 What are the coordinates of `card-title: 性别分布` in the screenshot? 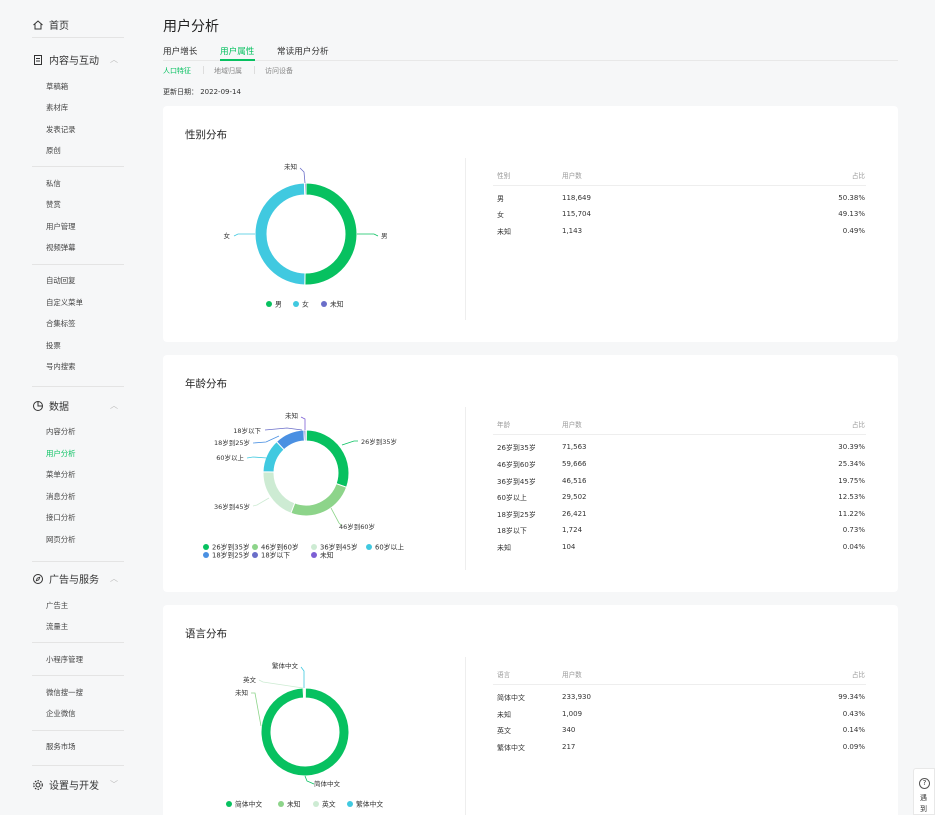 It's located at (206, 135).